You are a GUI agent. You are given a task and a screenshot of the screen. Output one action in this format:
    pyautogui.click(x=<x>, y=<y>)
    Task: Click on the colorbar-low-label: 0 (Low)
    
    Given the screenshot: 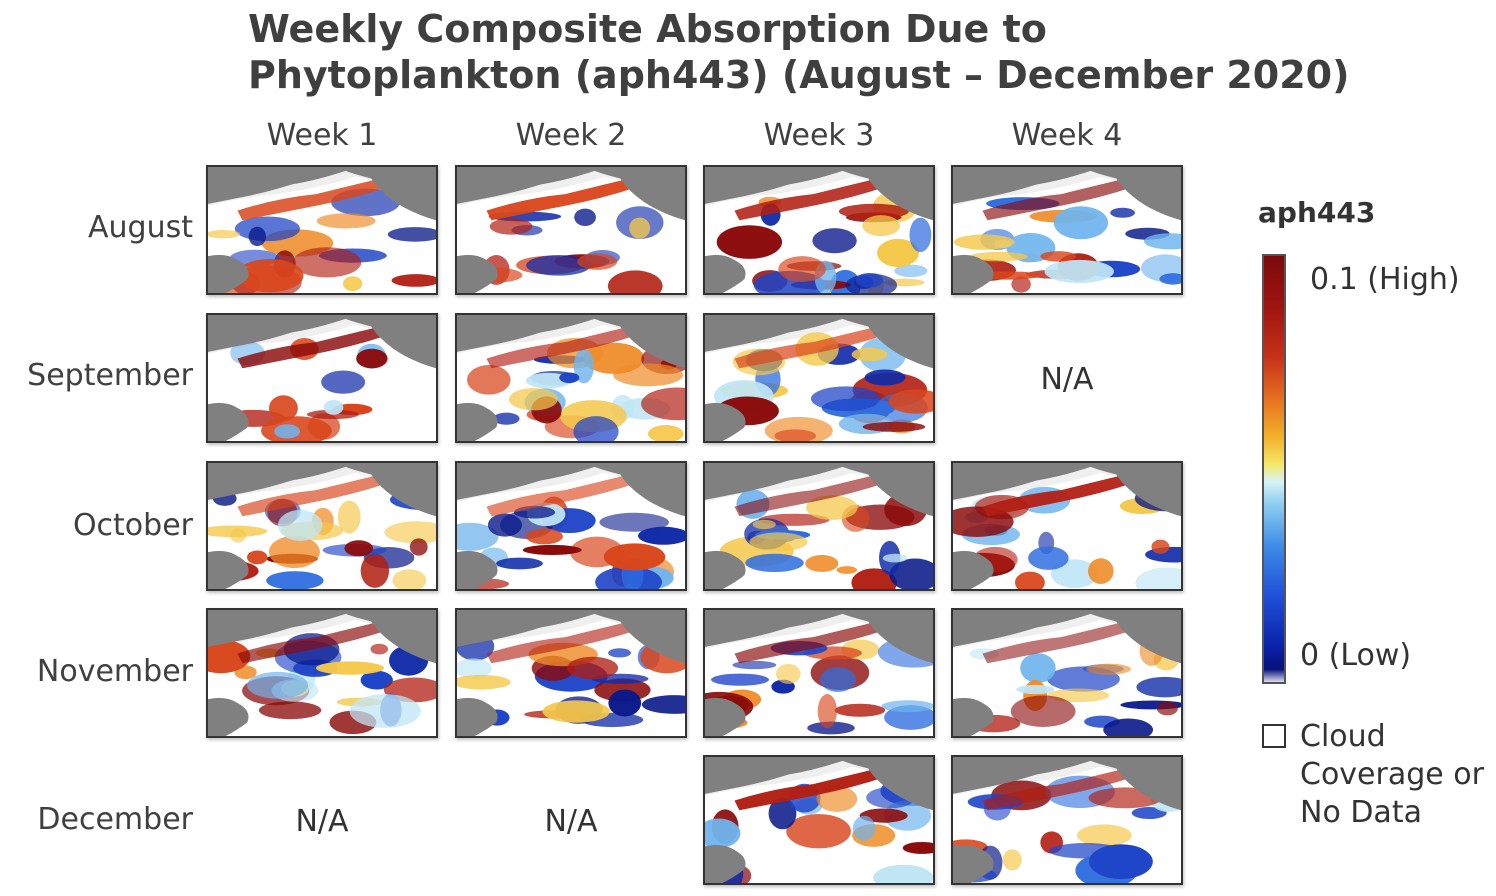 What is the action you would take?
    pyautogui.click(x=1356, y=655)
    